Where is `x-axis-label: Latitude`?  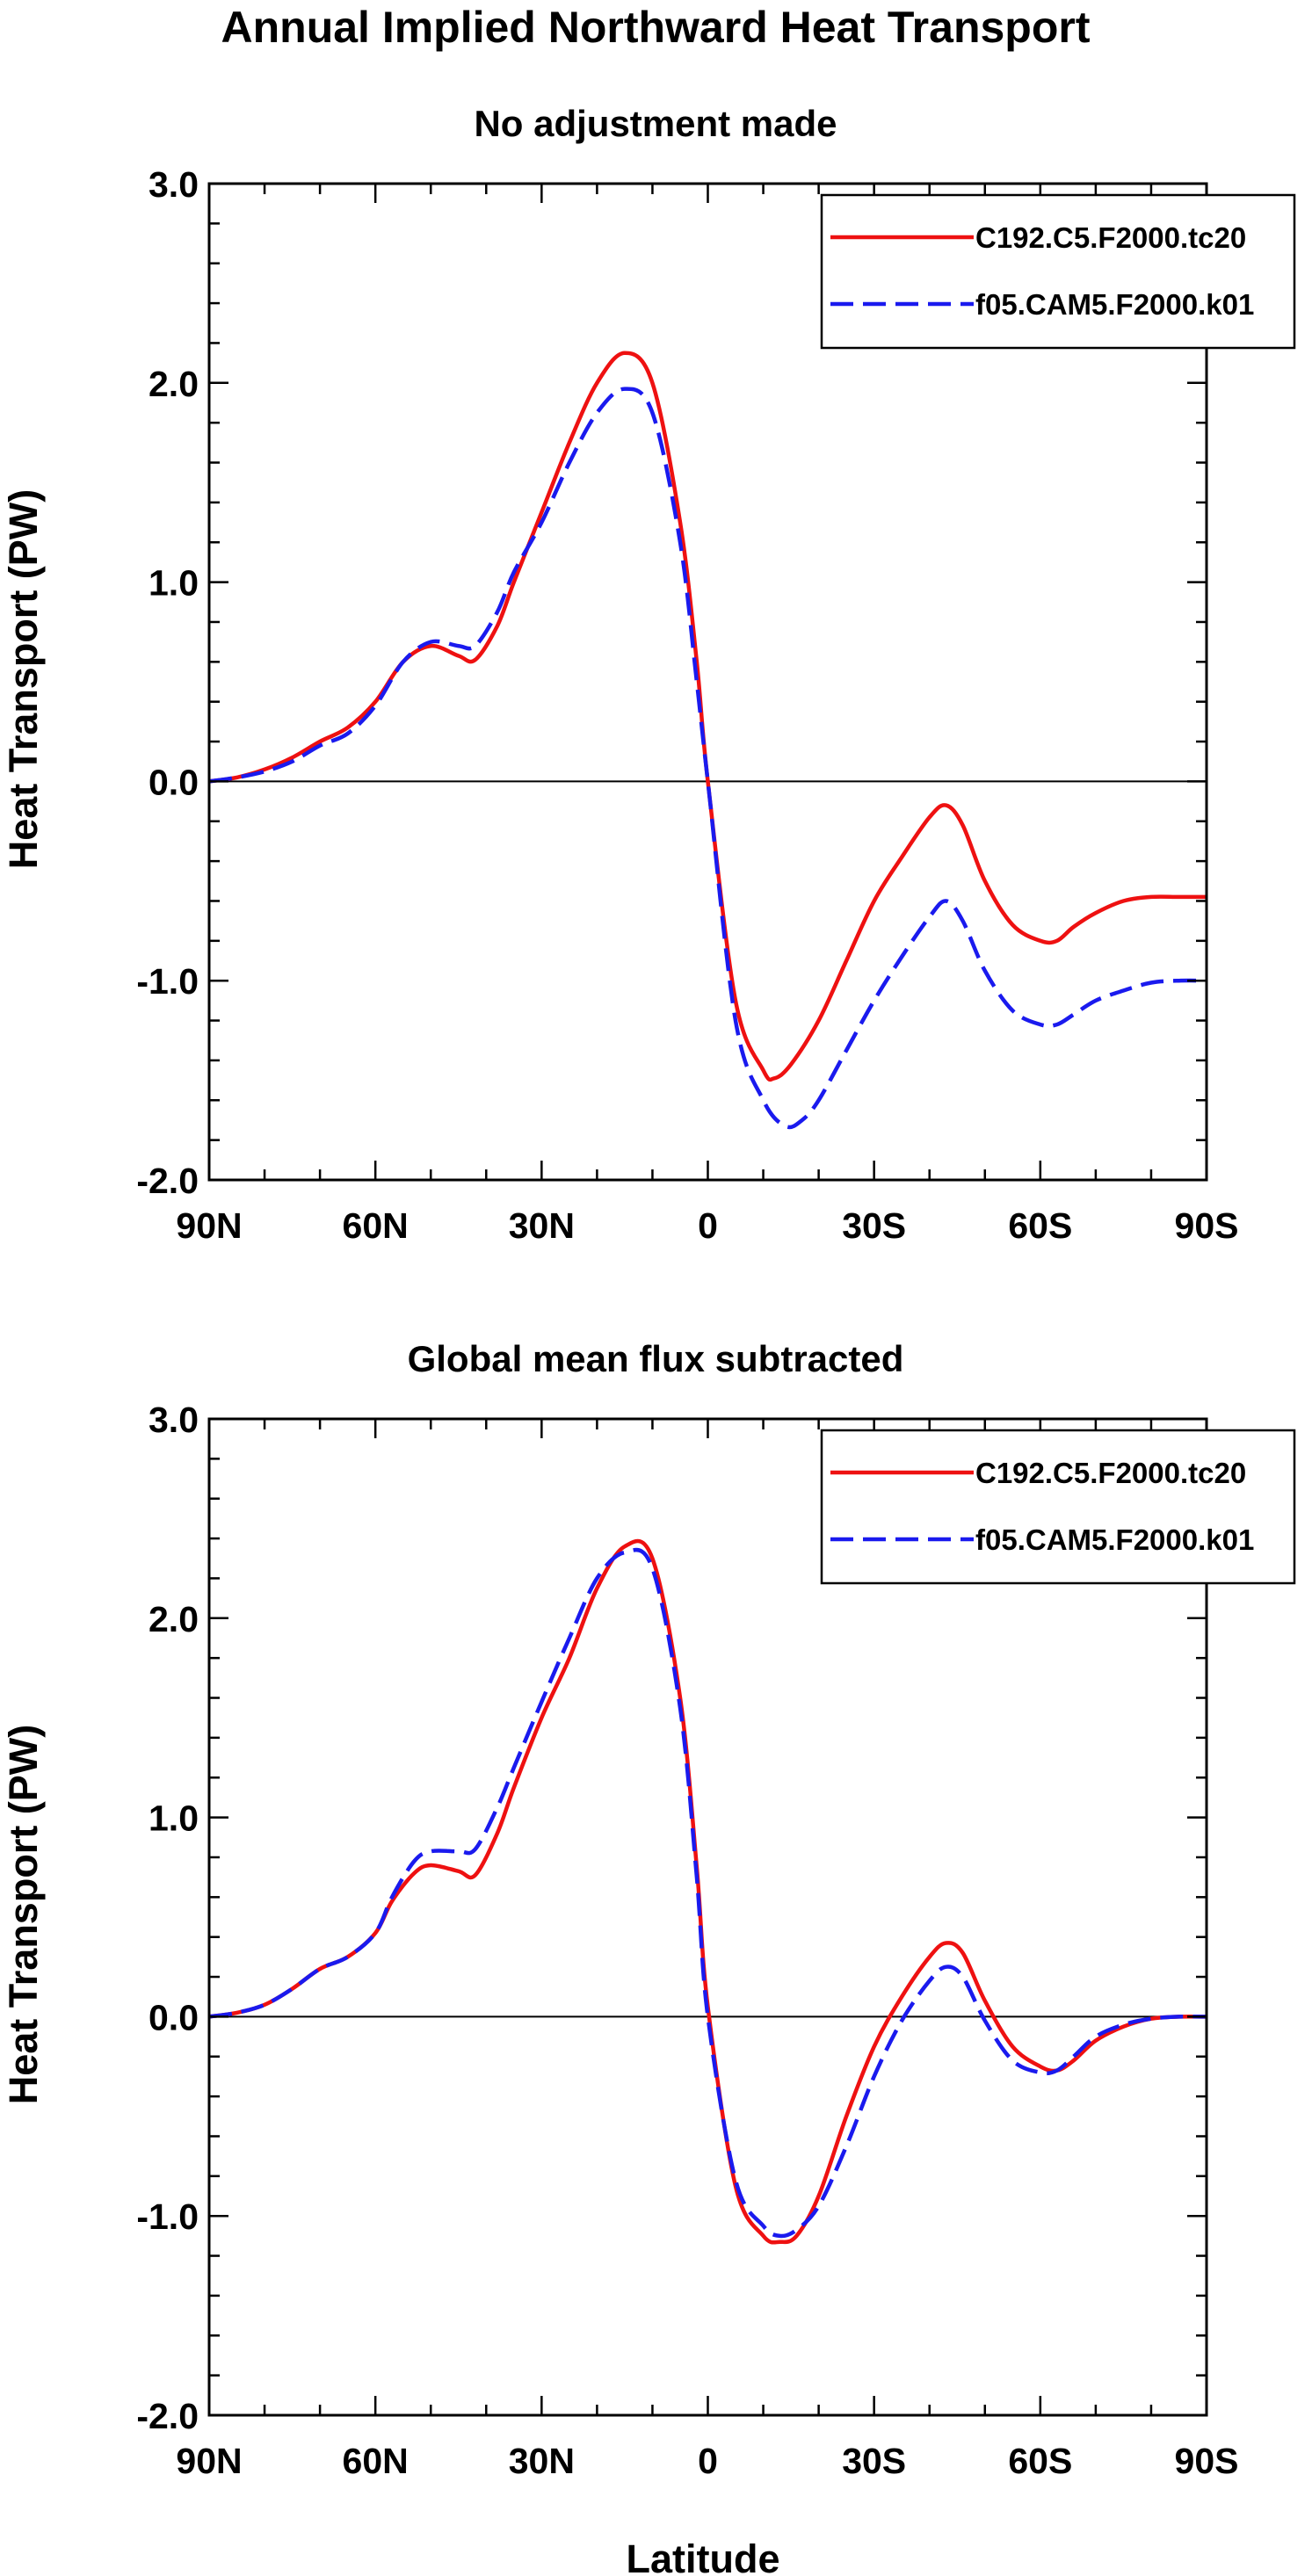 x-axis-label: Latitude is located at coordinates (703, 2556).